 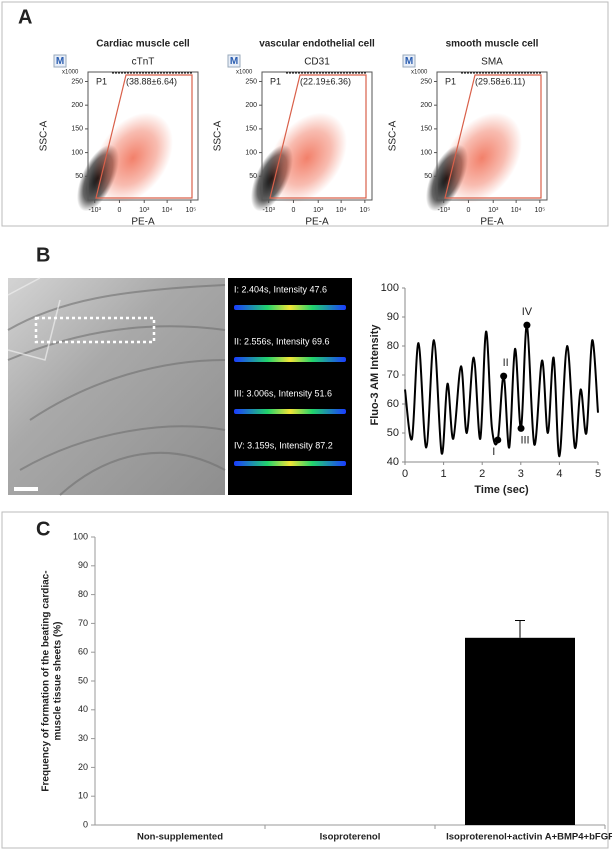 I want to click on panel-label: B, so click(x=43, y=255).